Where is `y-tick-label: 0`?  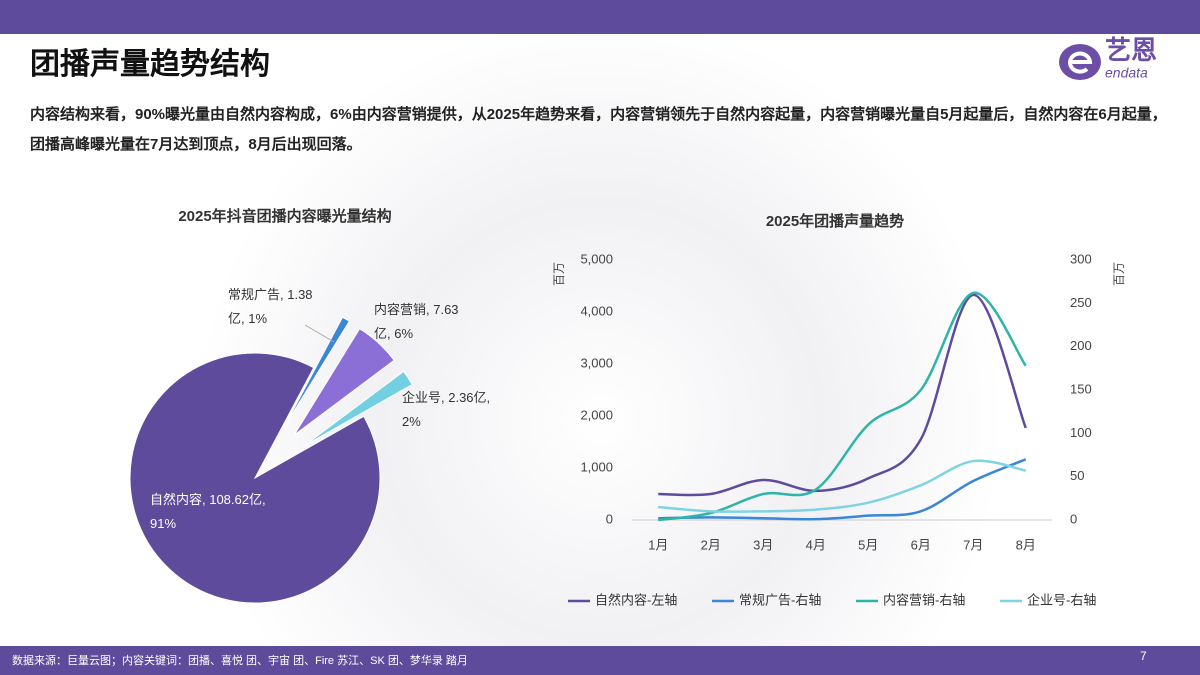
y-tick-label: 0 is located at coordinates (609, 518).